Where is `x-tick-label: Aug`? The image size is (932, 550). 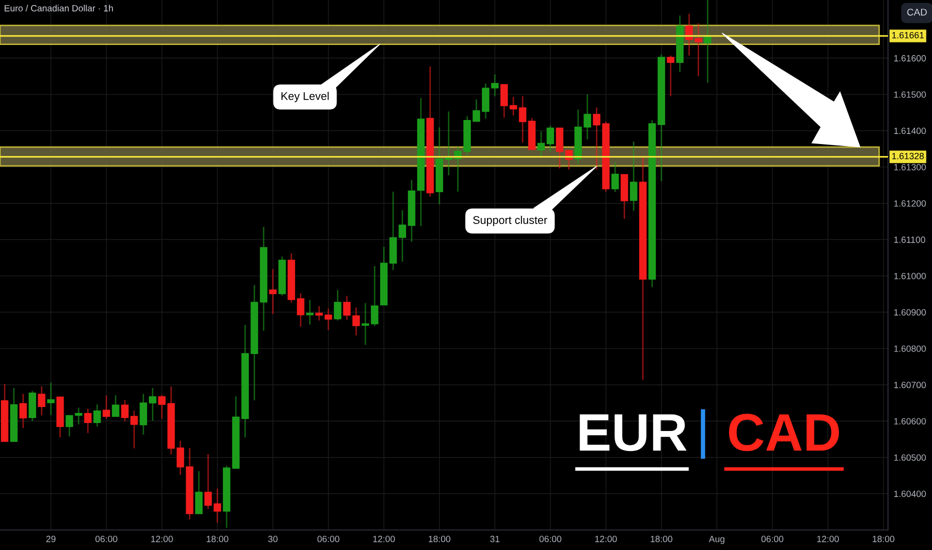 x-tick-label: Aug is located at coordinates (716, 540).